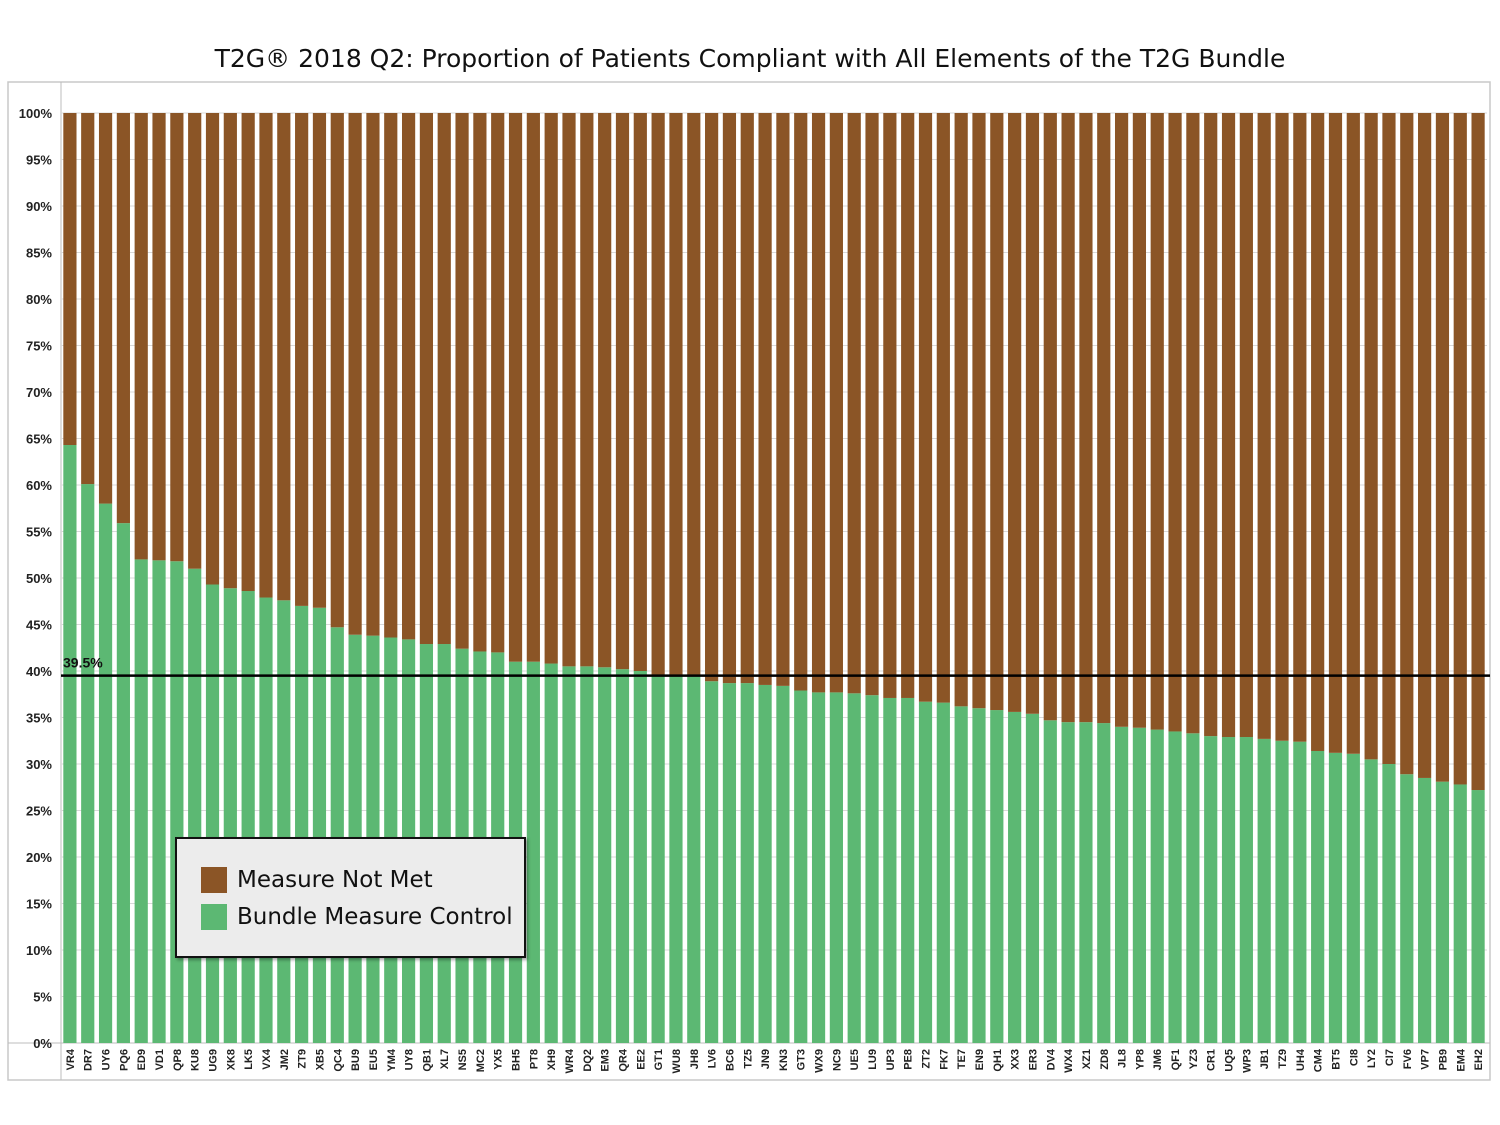  What do you see at coordinates (356, 1060) in the screenshot?
I see `x-tick-label: BU9` at bounding box center [356, 1060].